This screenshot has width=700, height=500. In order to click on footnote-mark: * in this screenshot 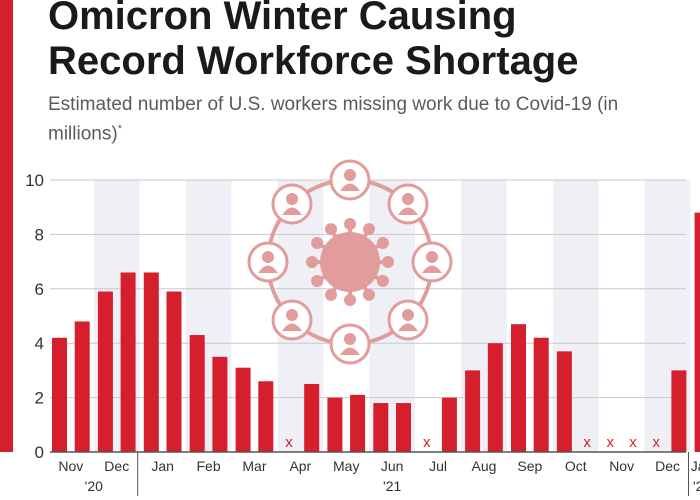, I will do `click(119, 129)`.